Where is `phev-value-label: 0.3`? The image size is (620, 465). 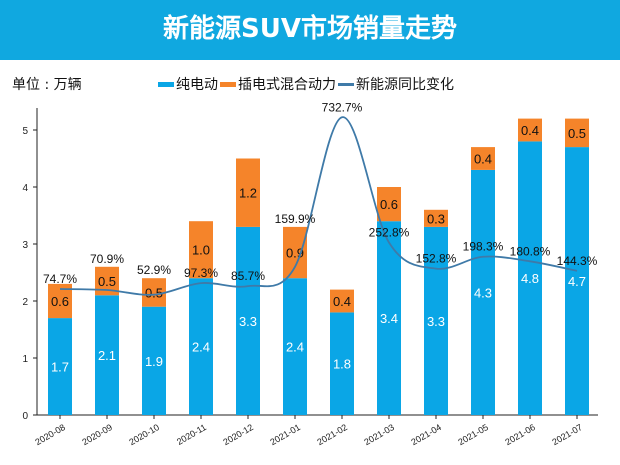 phev-value-label: 0.3 is located at coordinates (436, 218).